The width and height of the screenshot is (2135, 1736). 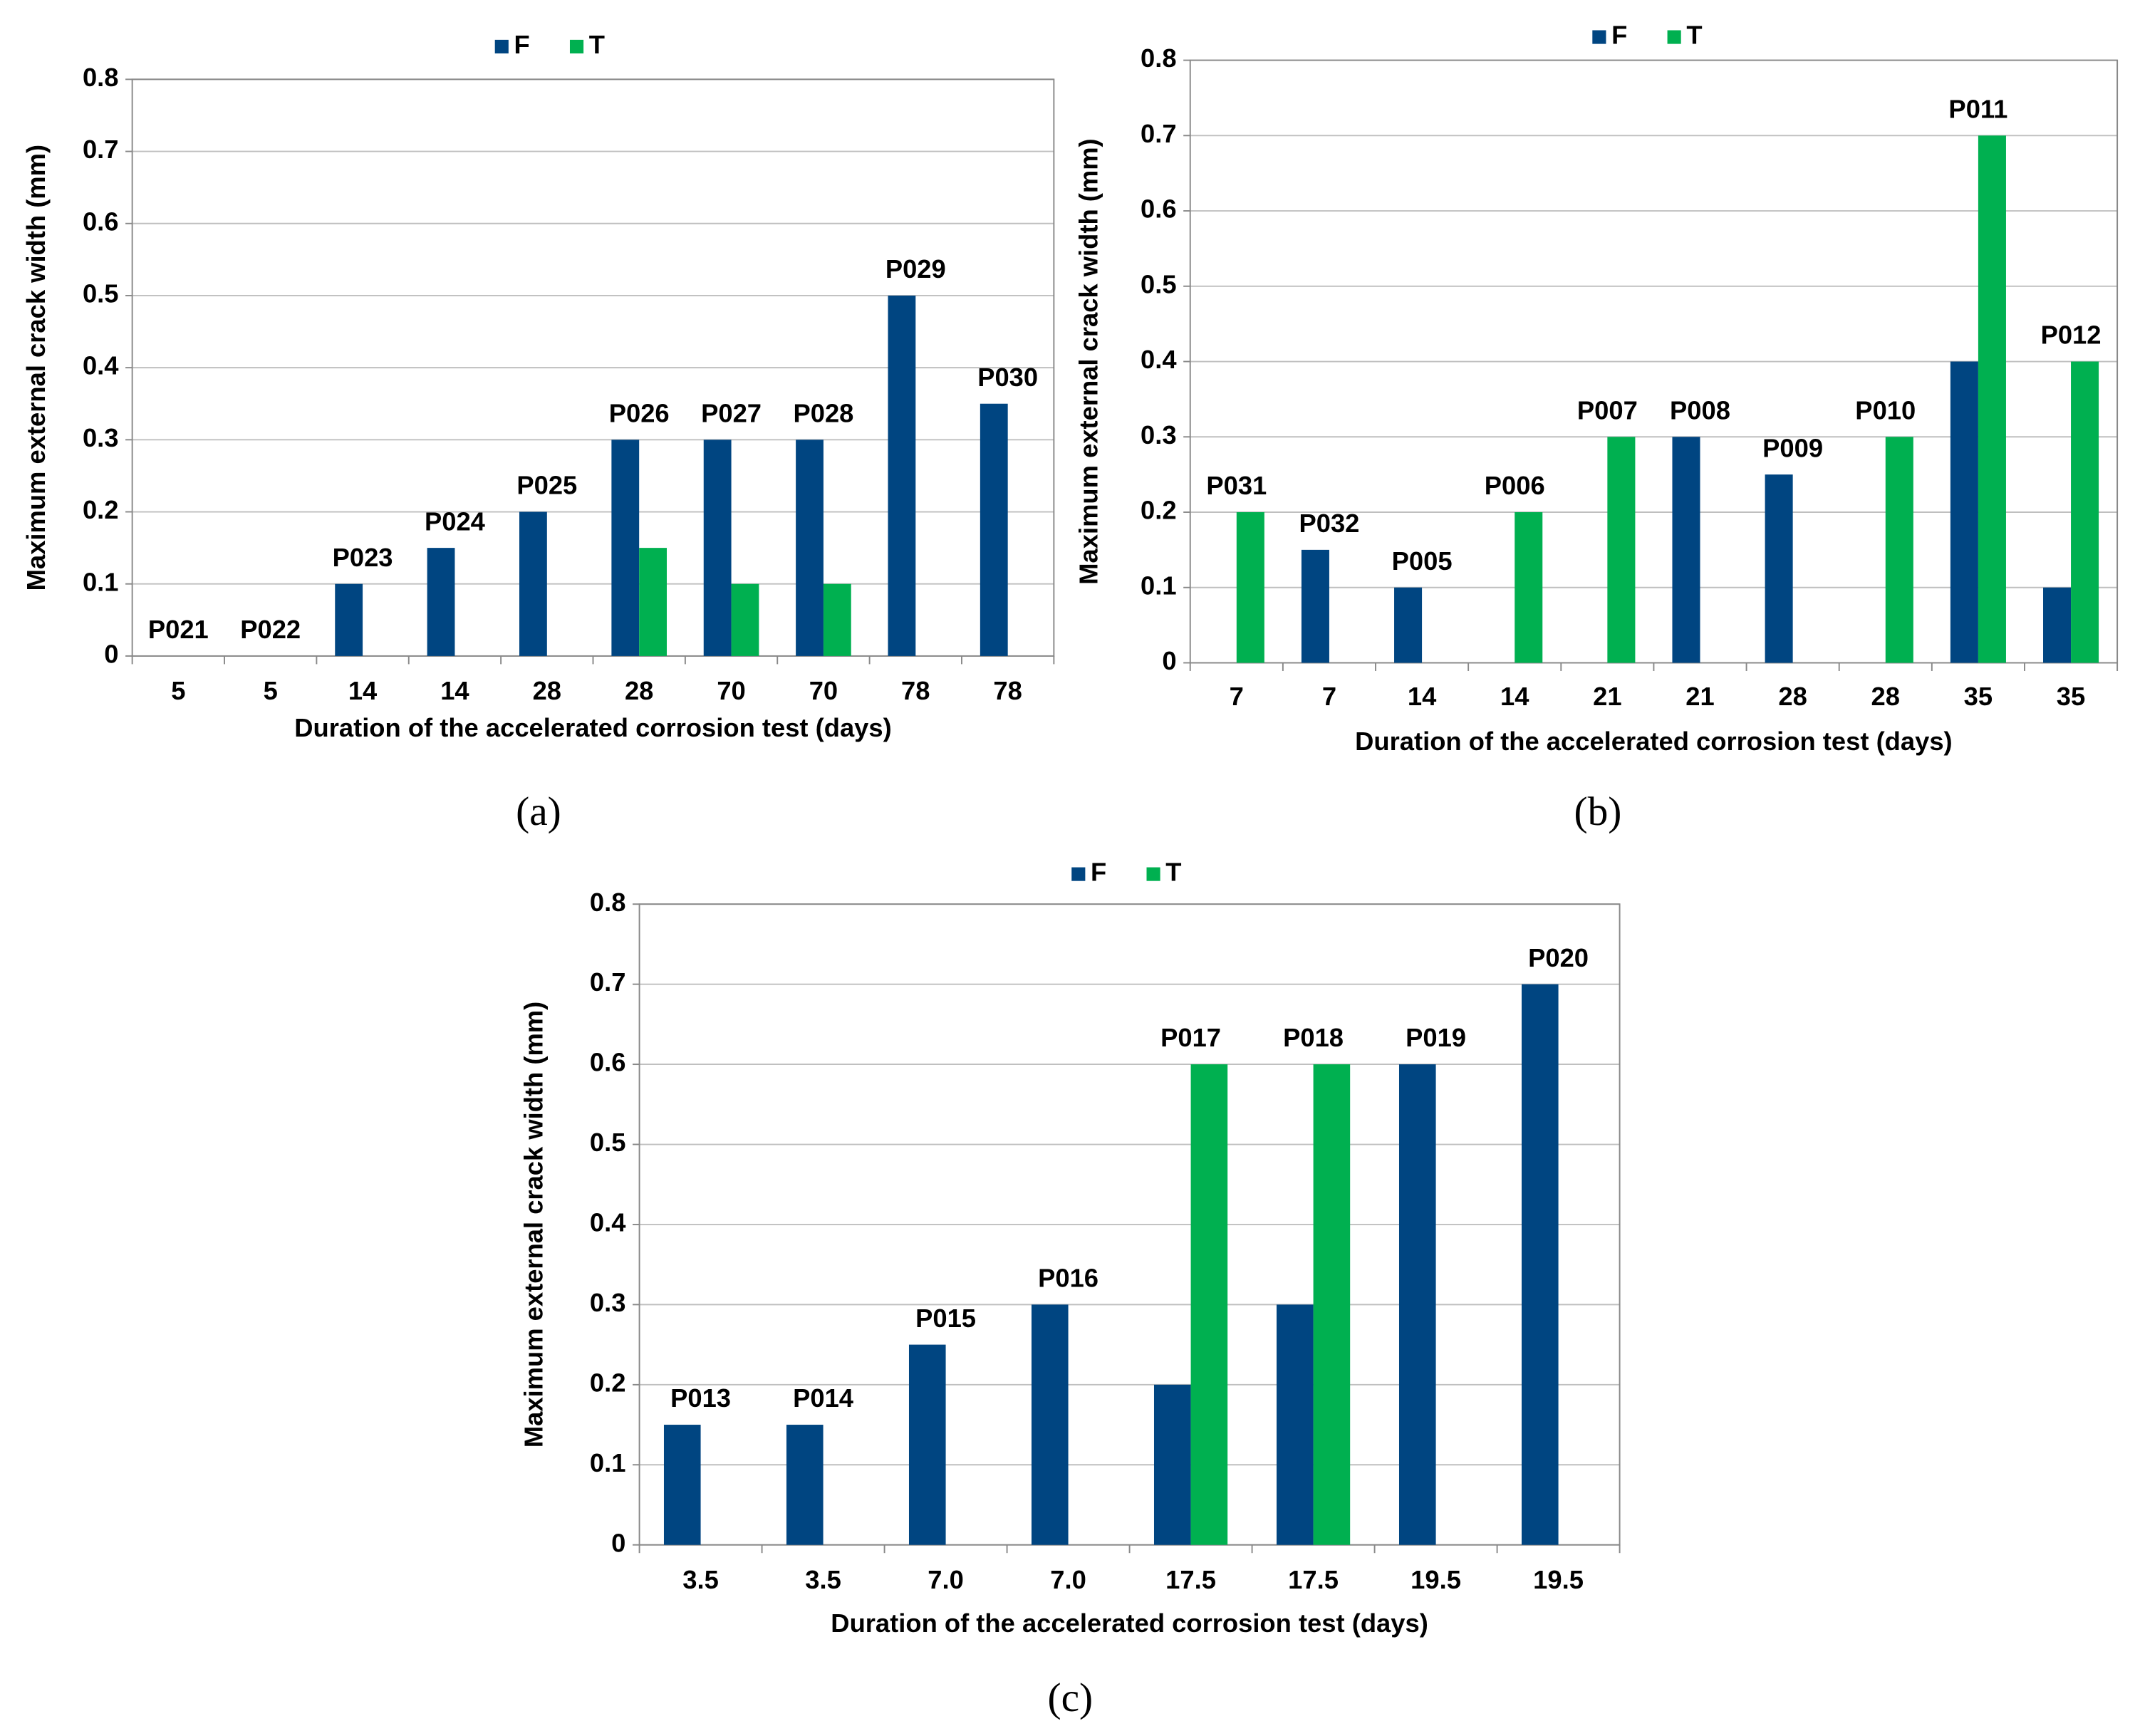 I want to click on x-tick-label: 78, so click(x=916, y=690).